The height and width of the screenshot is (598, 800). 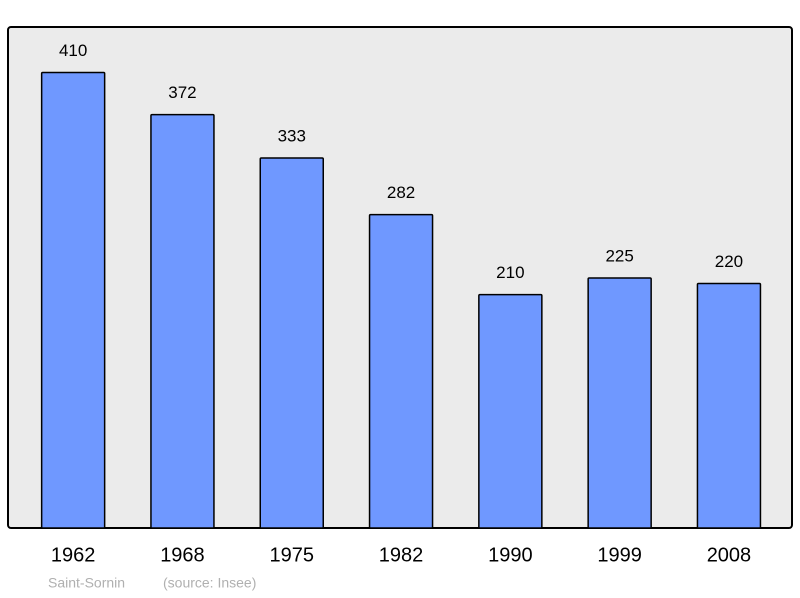 What do you see at coordinates (401, 555) in the screenshot?
I see `x-tick-label: 1982` at bounding box center [401, 555].